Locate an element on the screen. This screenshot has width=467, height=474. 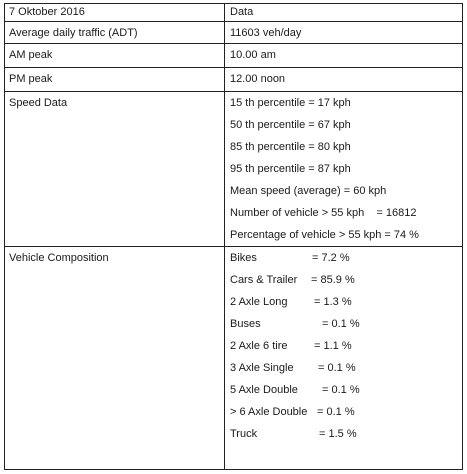
pm-peak-label-cell: PM peak is located at coordinates (115, 79).